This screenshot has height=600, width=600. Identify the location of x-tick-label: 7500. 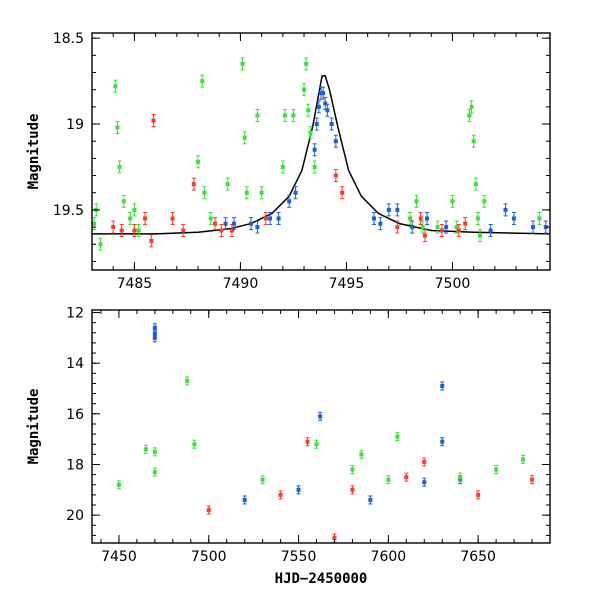
(209, 557).